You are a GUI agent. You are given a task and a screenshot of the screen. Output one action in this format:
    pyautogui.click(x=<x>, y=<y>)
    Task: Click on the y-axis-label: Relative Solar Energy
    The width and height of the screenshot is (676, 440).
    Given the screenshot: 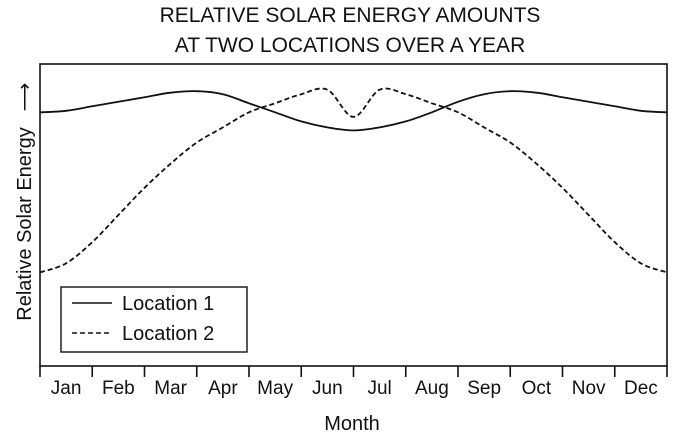 What is the action you would take?
    pyautogui.click(x=25, y=223)
    